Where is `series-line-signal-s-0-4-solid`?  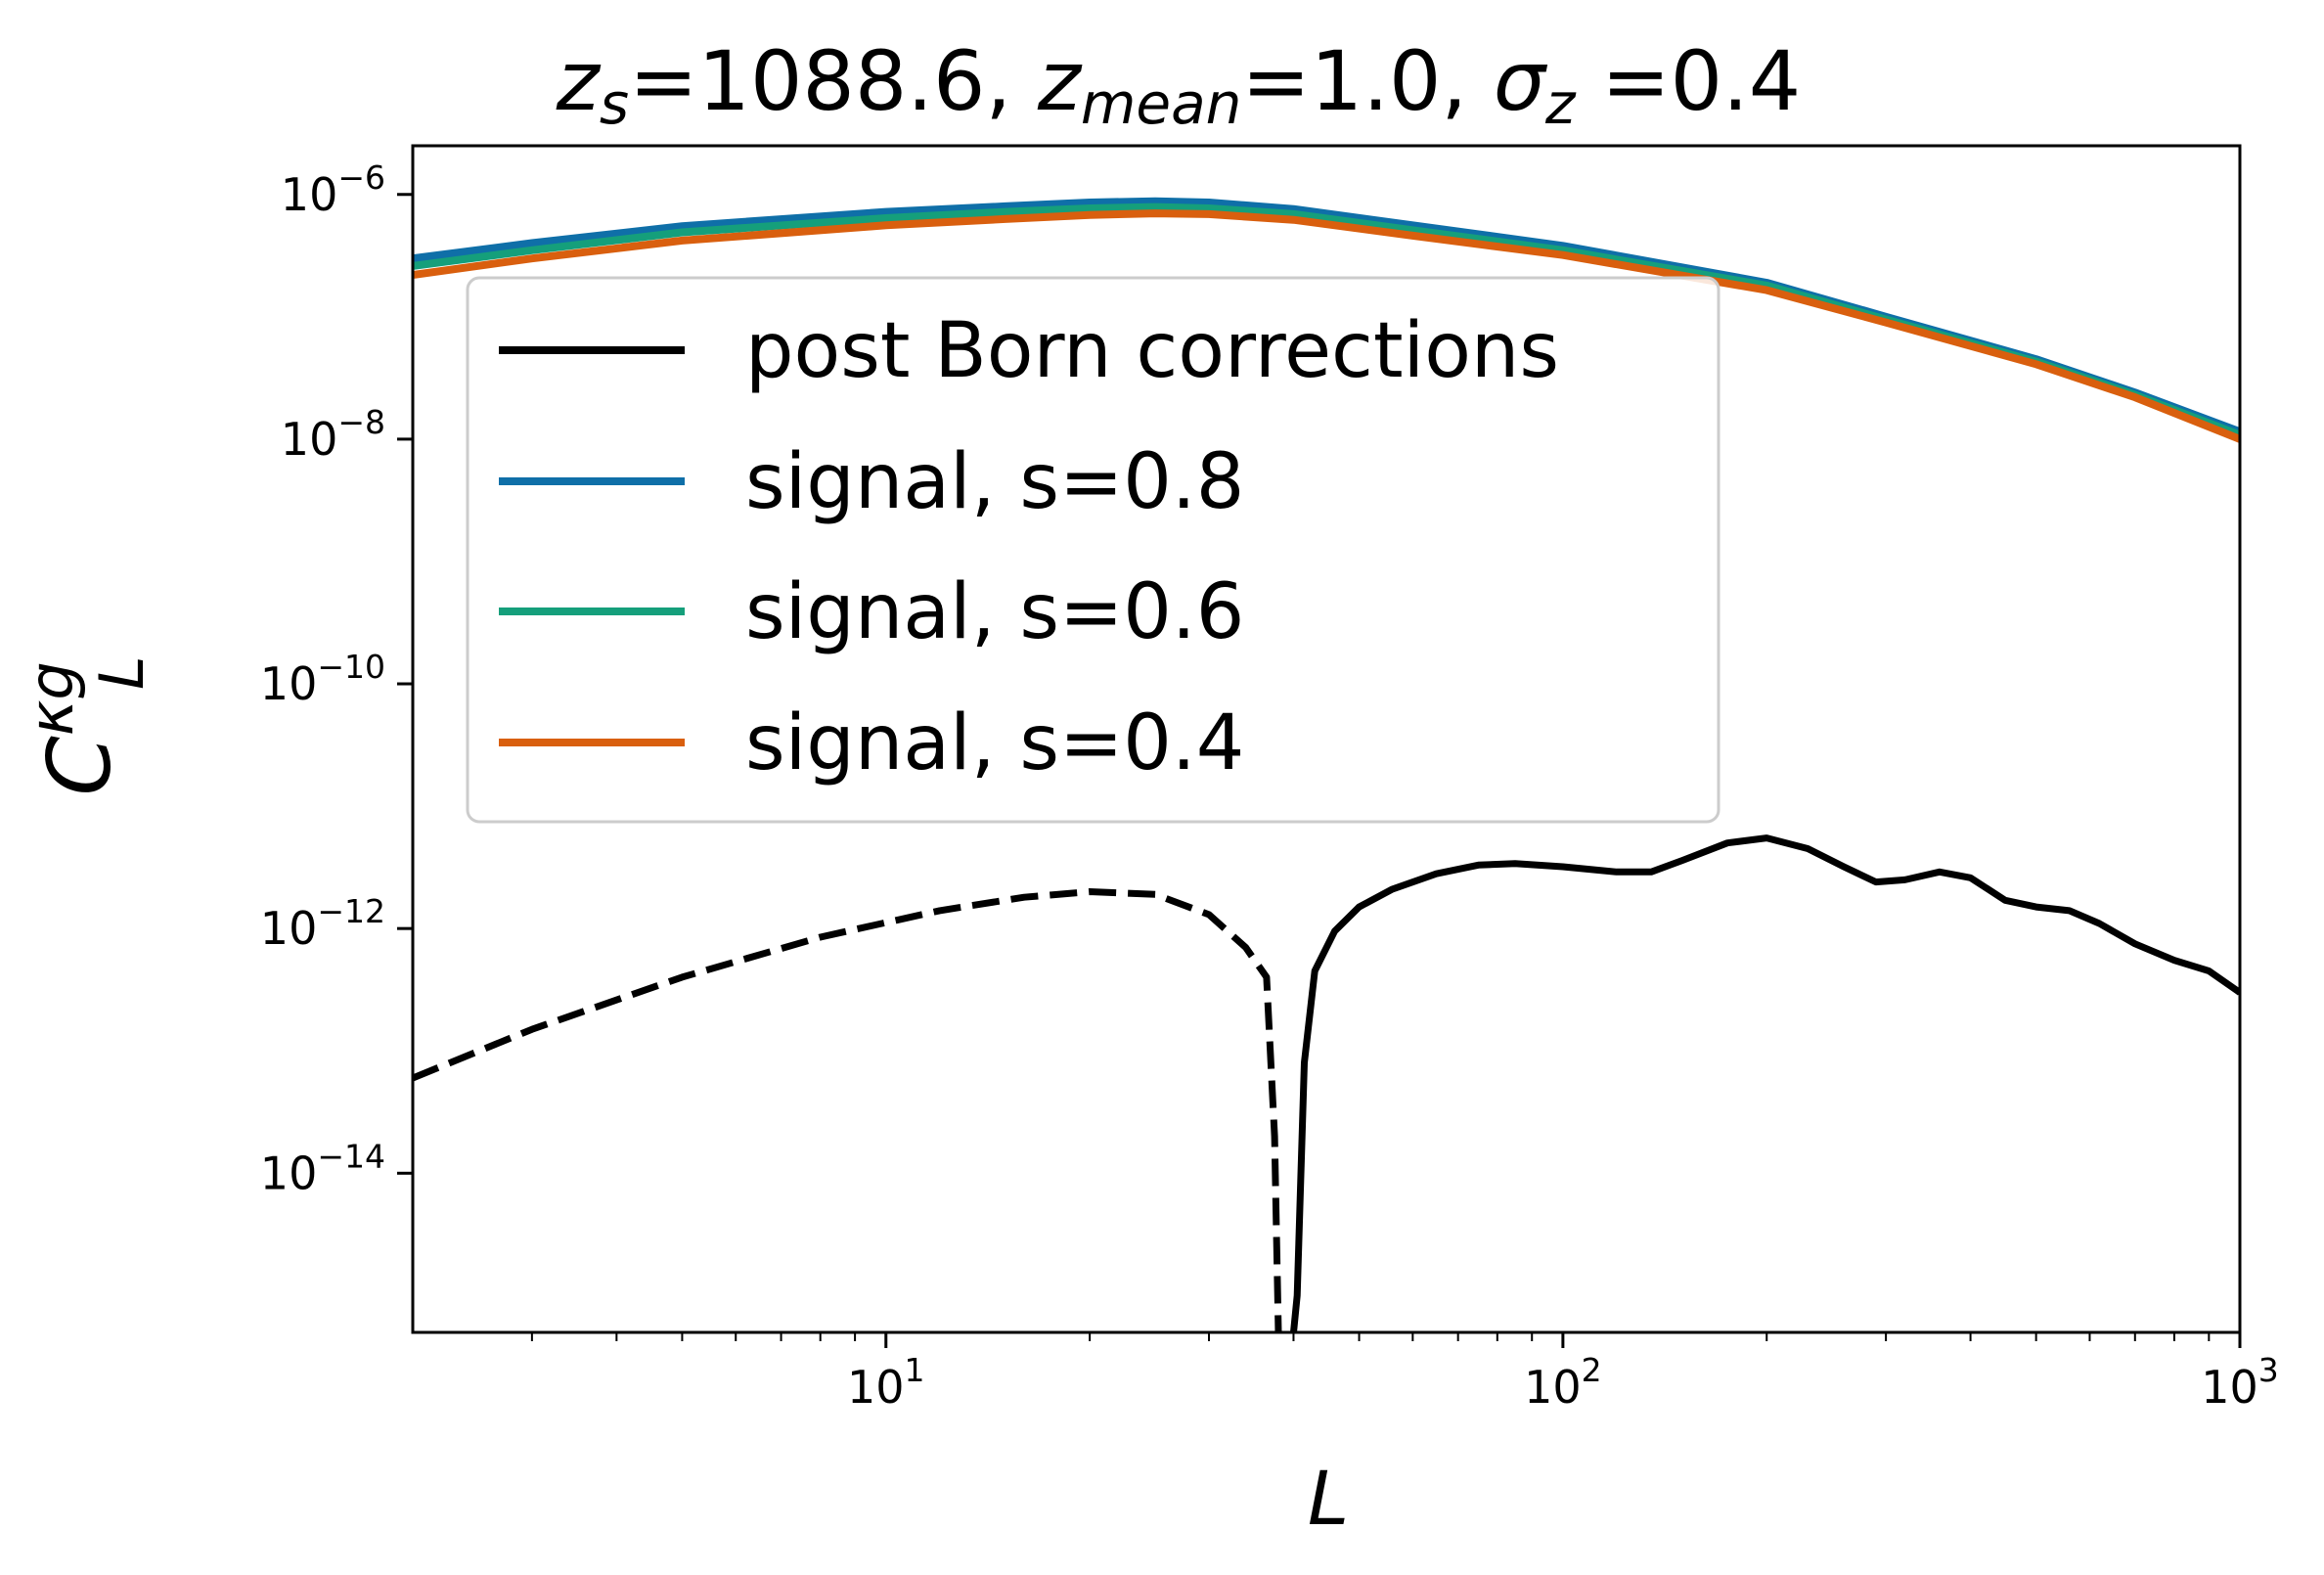
series-line-signal-s-0-4-solid is located at coordinates (1327, 326).